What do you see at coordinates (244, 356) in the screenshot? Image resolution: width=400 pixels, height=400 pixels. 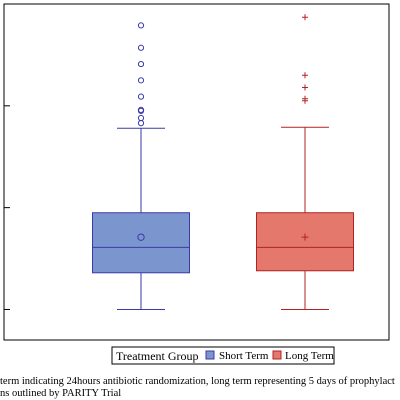 I see `legend-label-short-term: Short Term` at bounding box center [244, 356].